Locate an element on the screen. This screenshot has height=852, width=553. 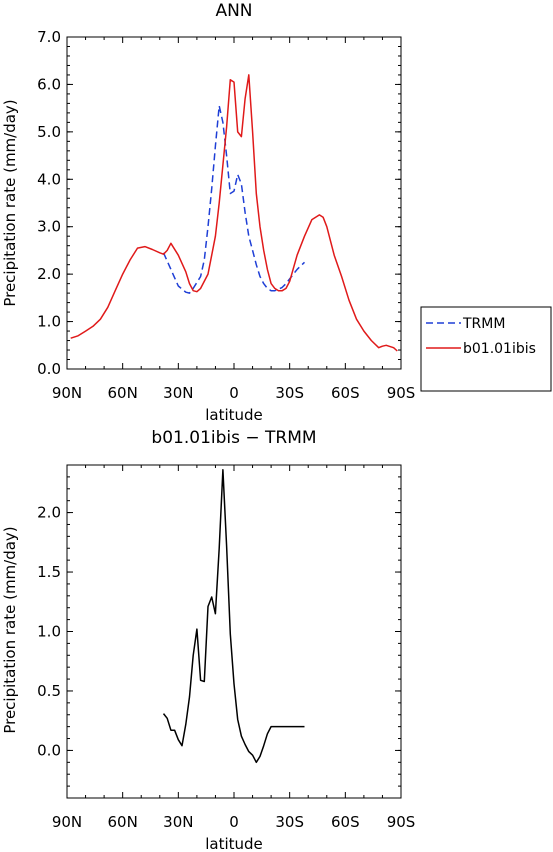
bottom-y-tick-label: 1.0 is located at coordinates (49, 632).